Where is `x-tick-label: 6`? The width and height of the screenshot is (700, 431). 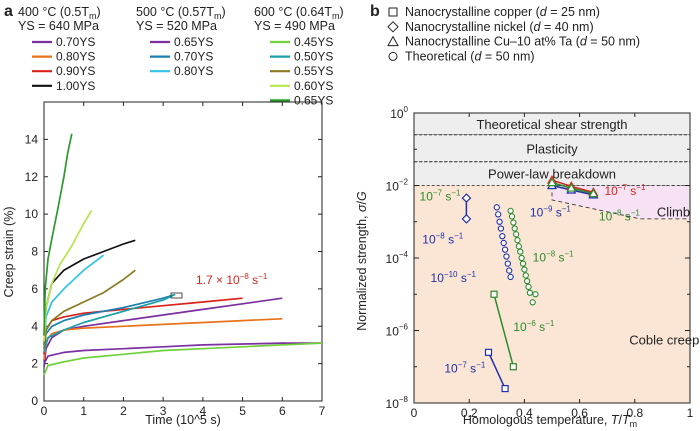 x-tick-label: 6 is located at coordinates (282, 411).